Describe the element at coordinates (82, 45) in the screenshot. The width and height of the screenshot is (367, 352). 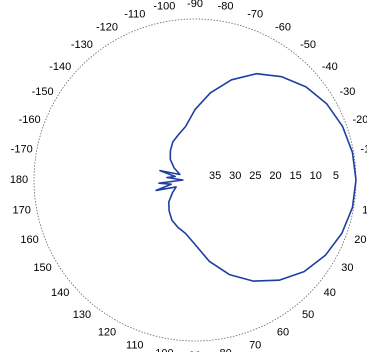
I see `angle-tick-label: -130` at that location.